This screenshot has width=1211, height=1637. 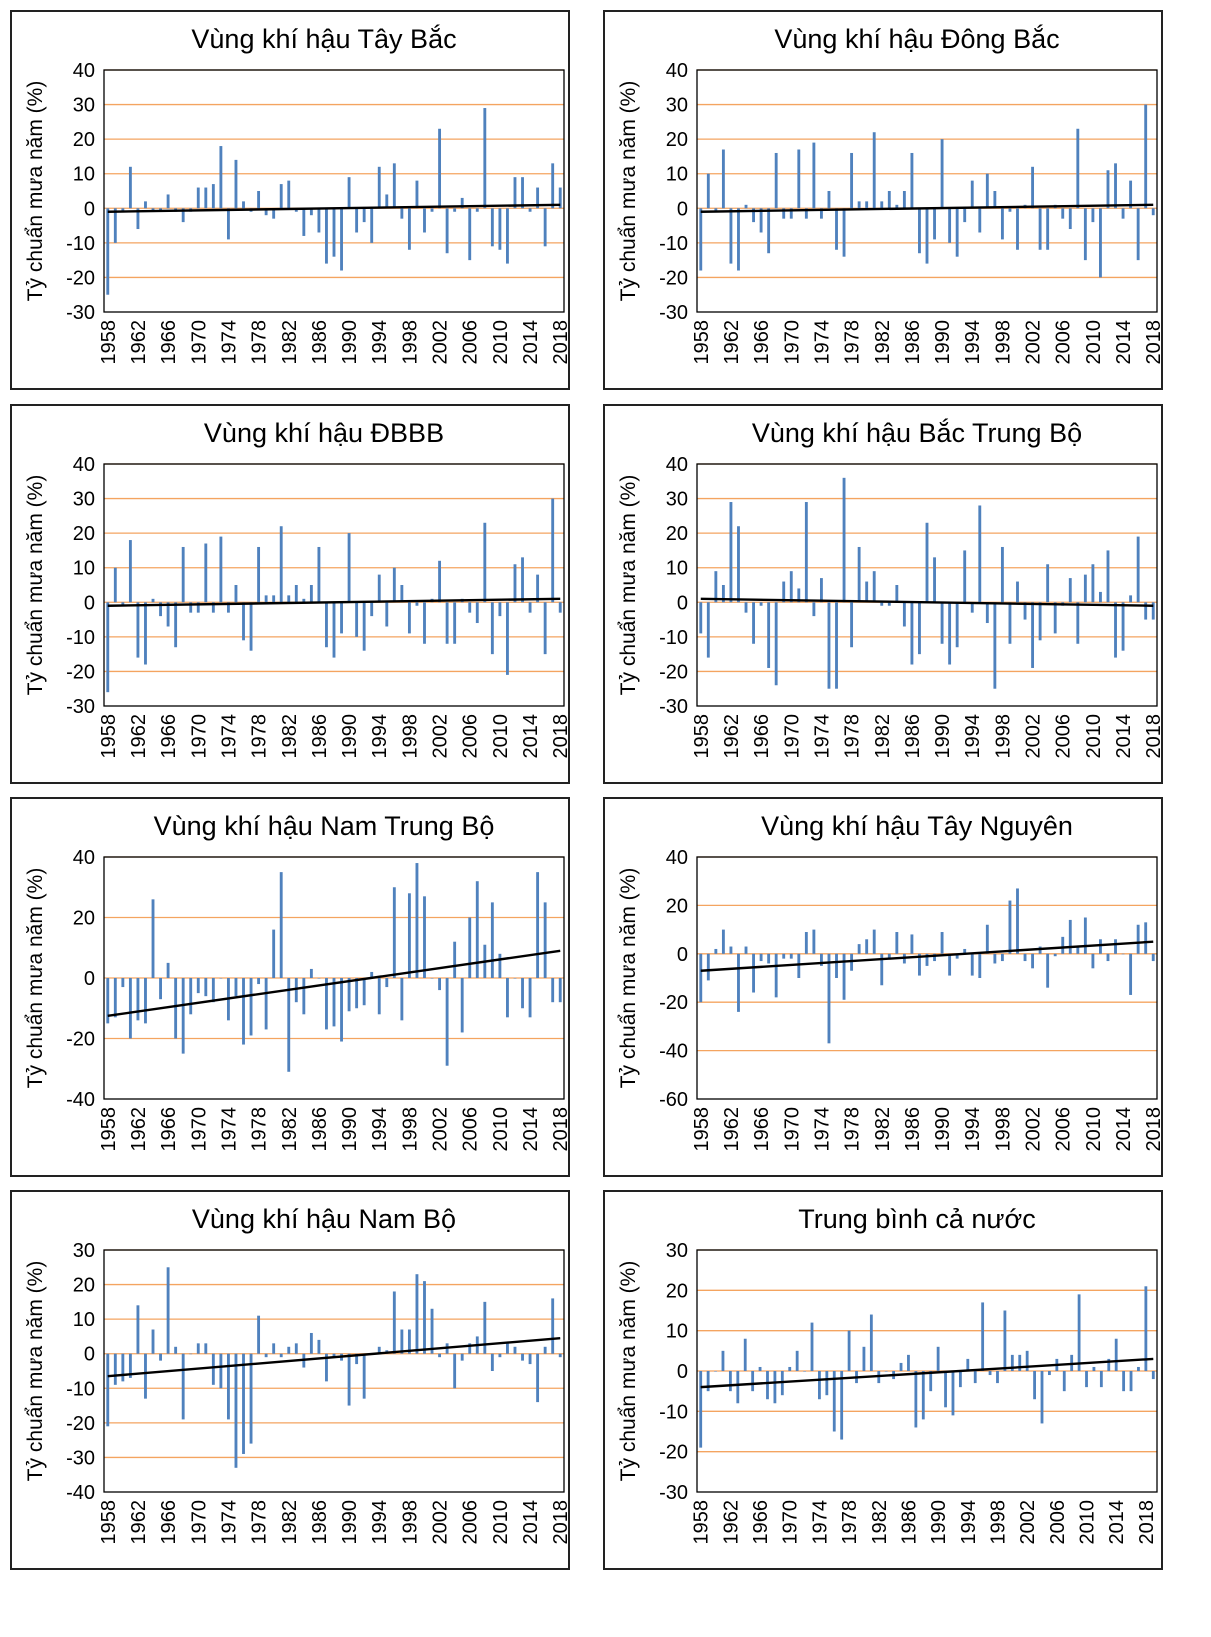 What do you see at coordinates (501, 1129) in the screenshot?
I see `x-tick-label: 2010` at bounding box center [501, 1129].